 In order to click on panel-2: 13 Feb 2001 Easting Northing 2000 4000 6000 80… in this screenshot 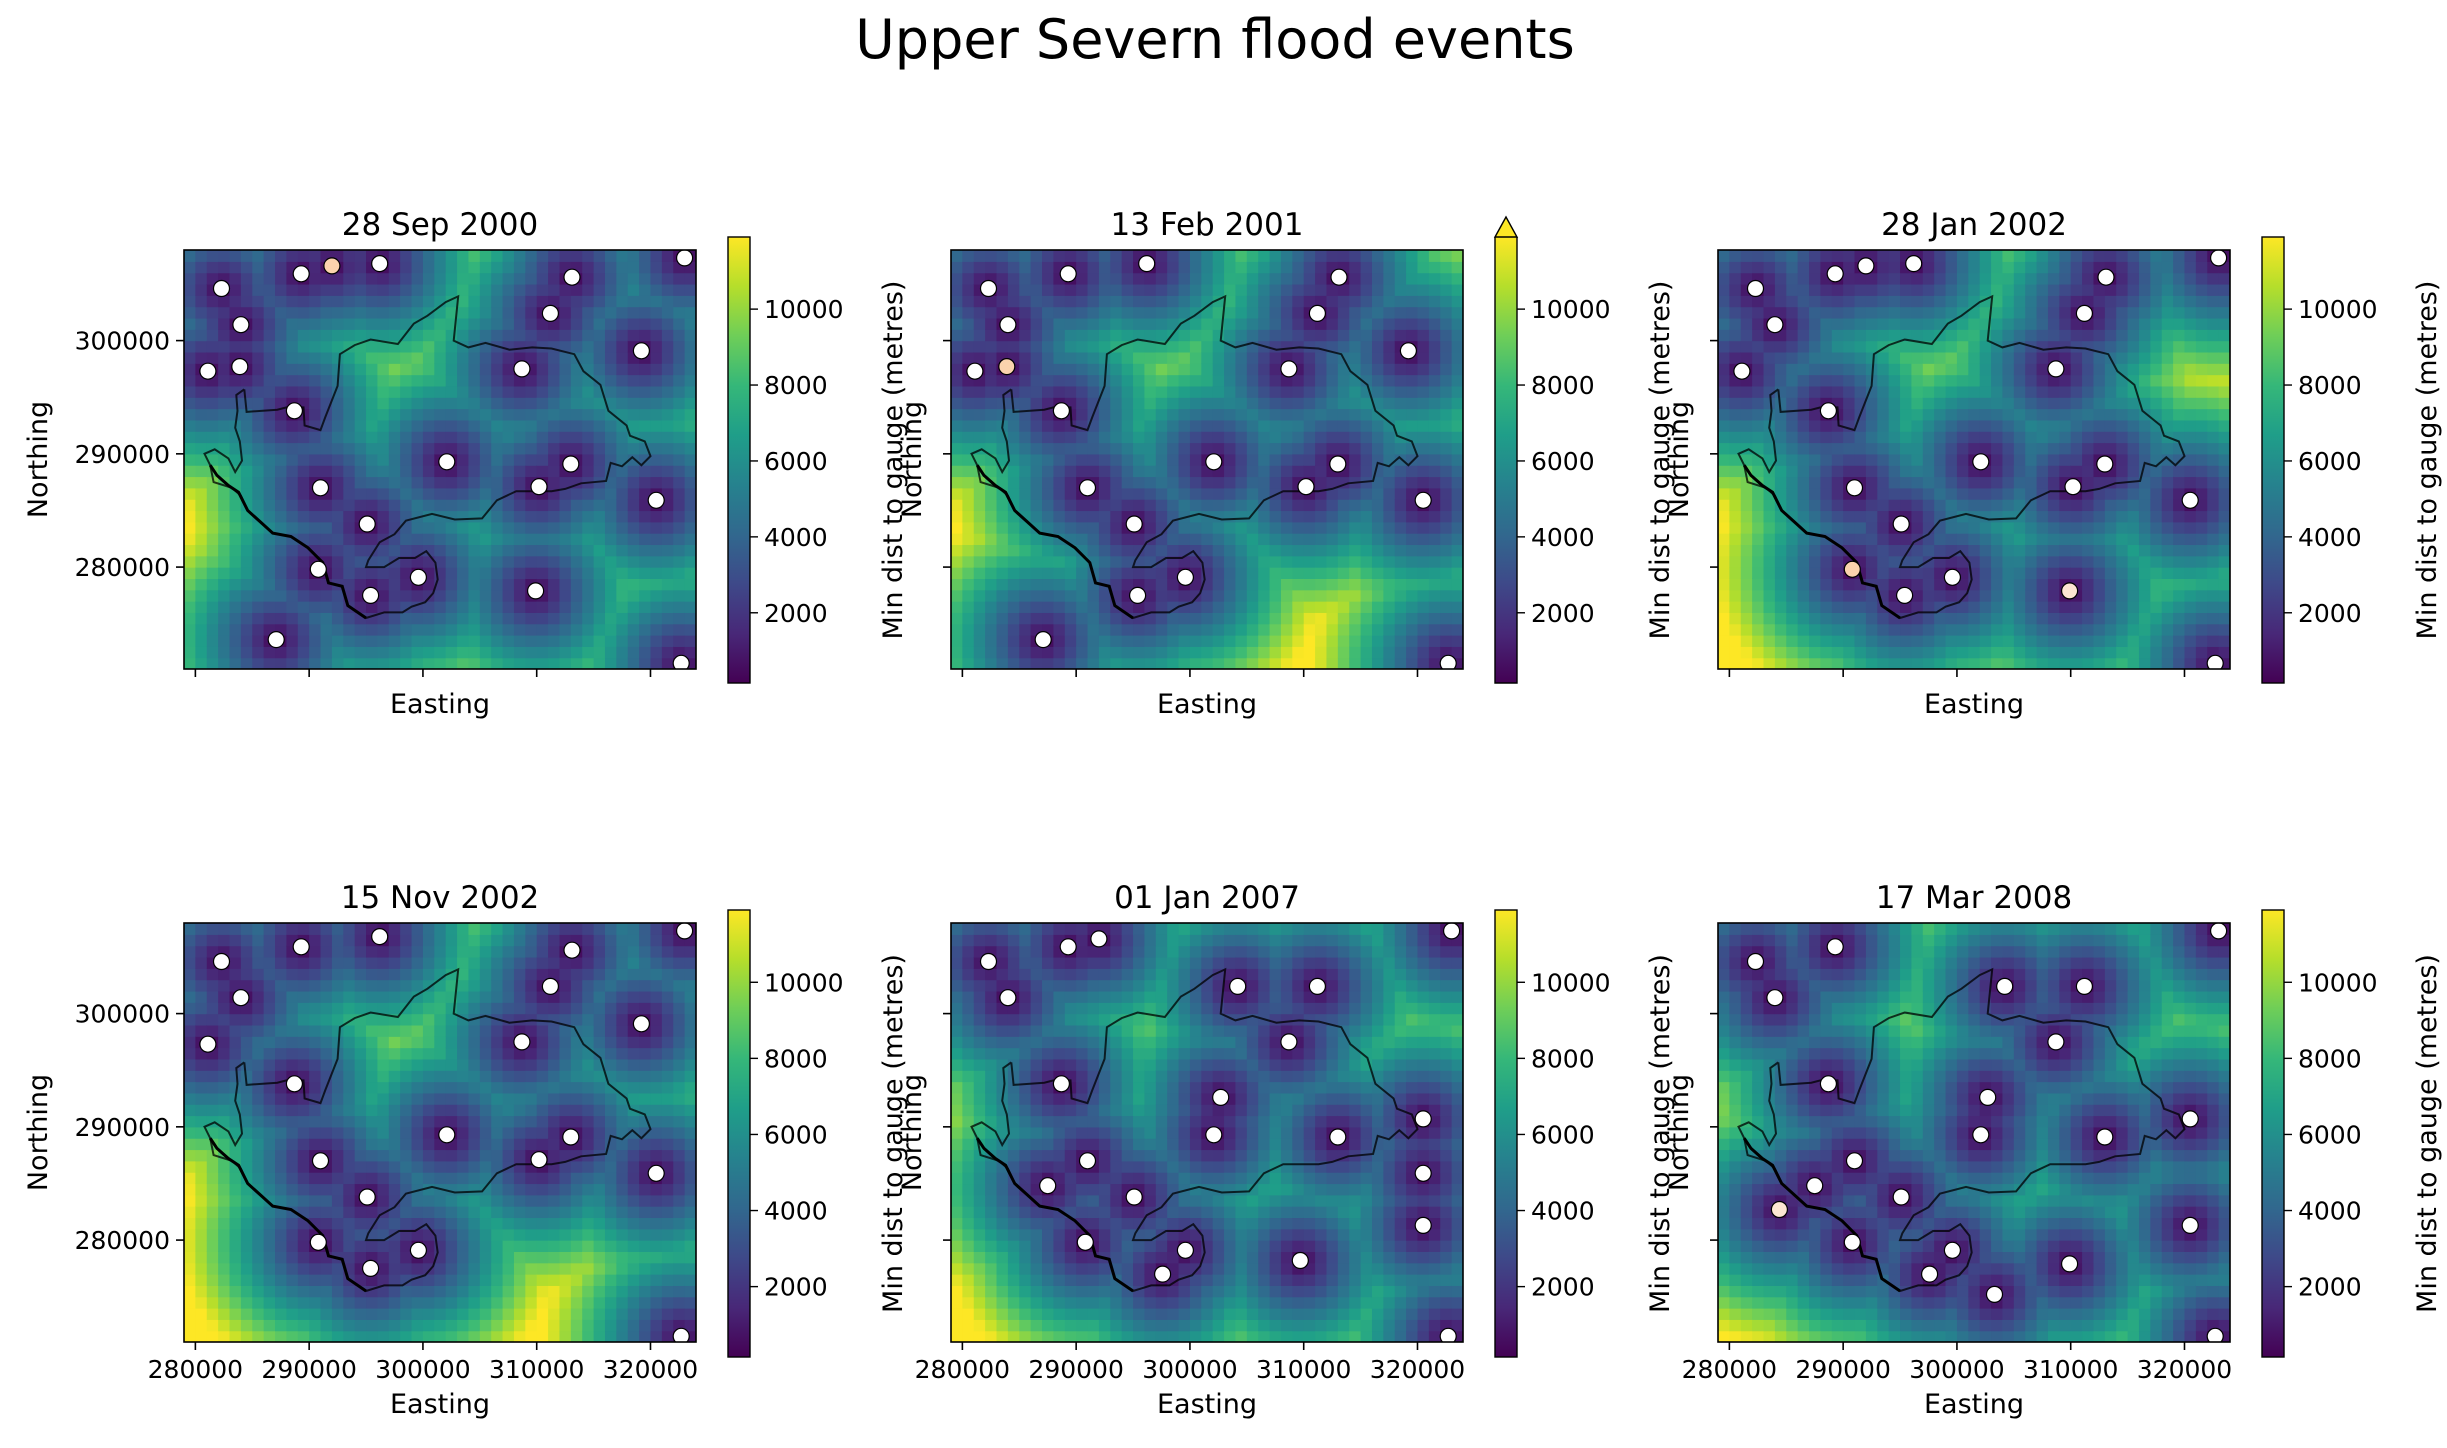, I will do `click(1286, 463)`.